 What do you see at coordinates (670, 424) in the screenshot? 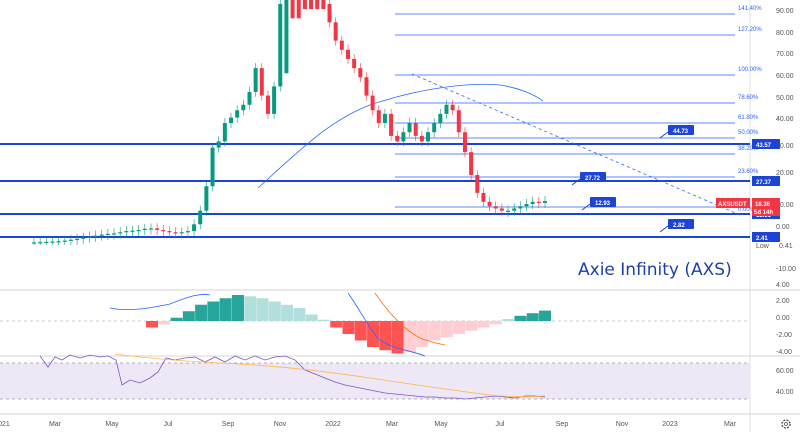
I see `time-tick-label: 2023` at bounding box center [670, 424].